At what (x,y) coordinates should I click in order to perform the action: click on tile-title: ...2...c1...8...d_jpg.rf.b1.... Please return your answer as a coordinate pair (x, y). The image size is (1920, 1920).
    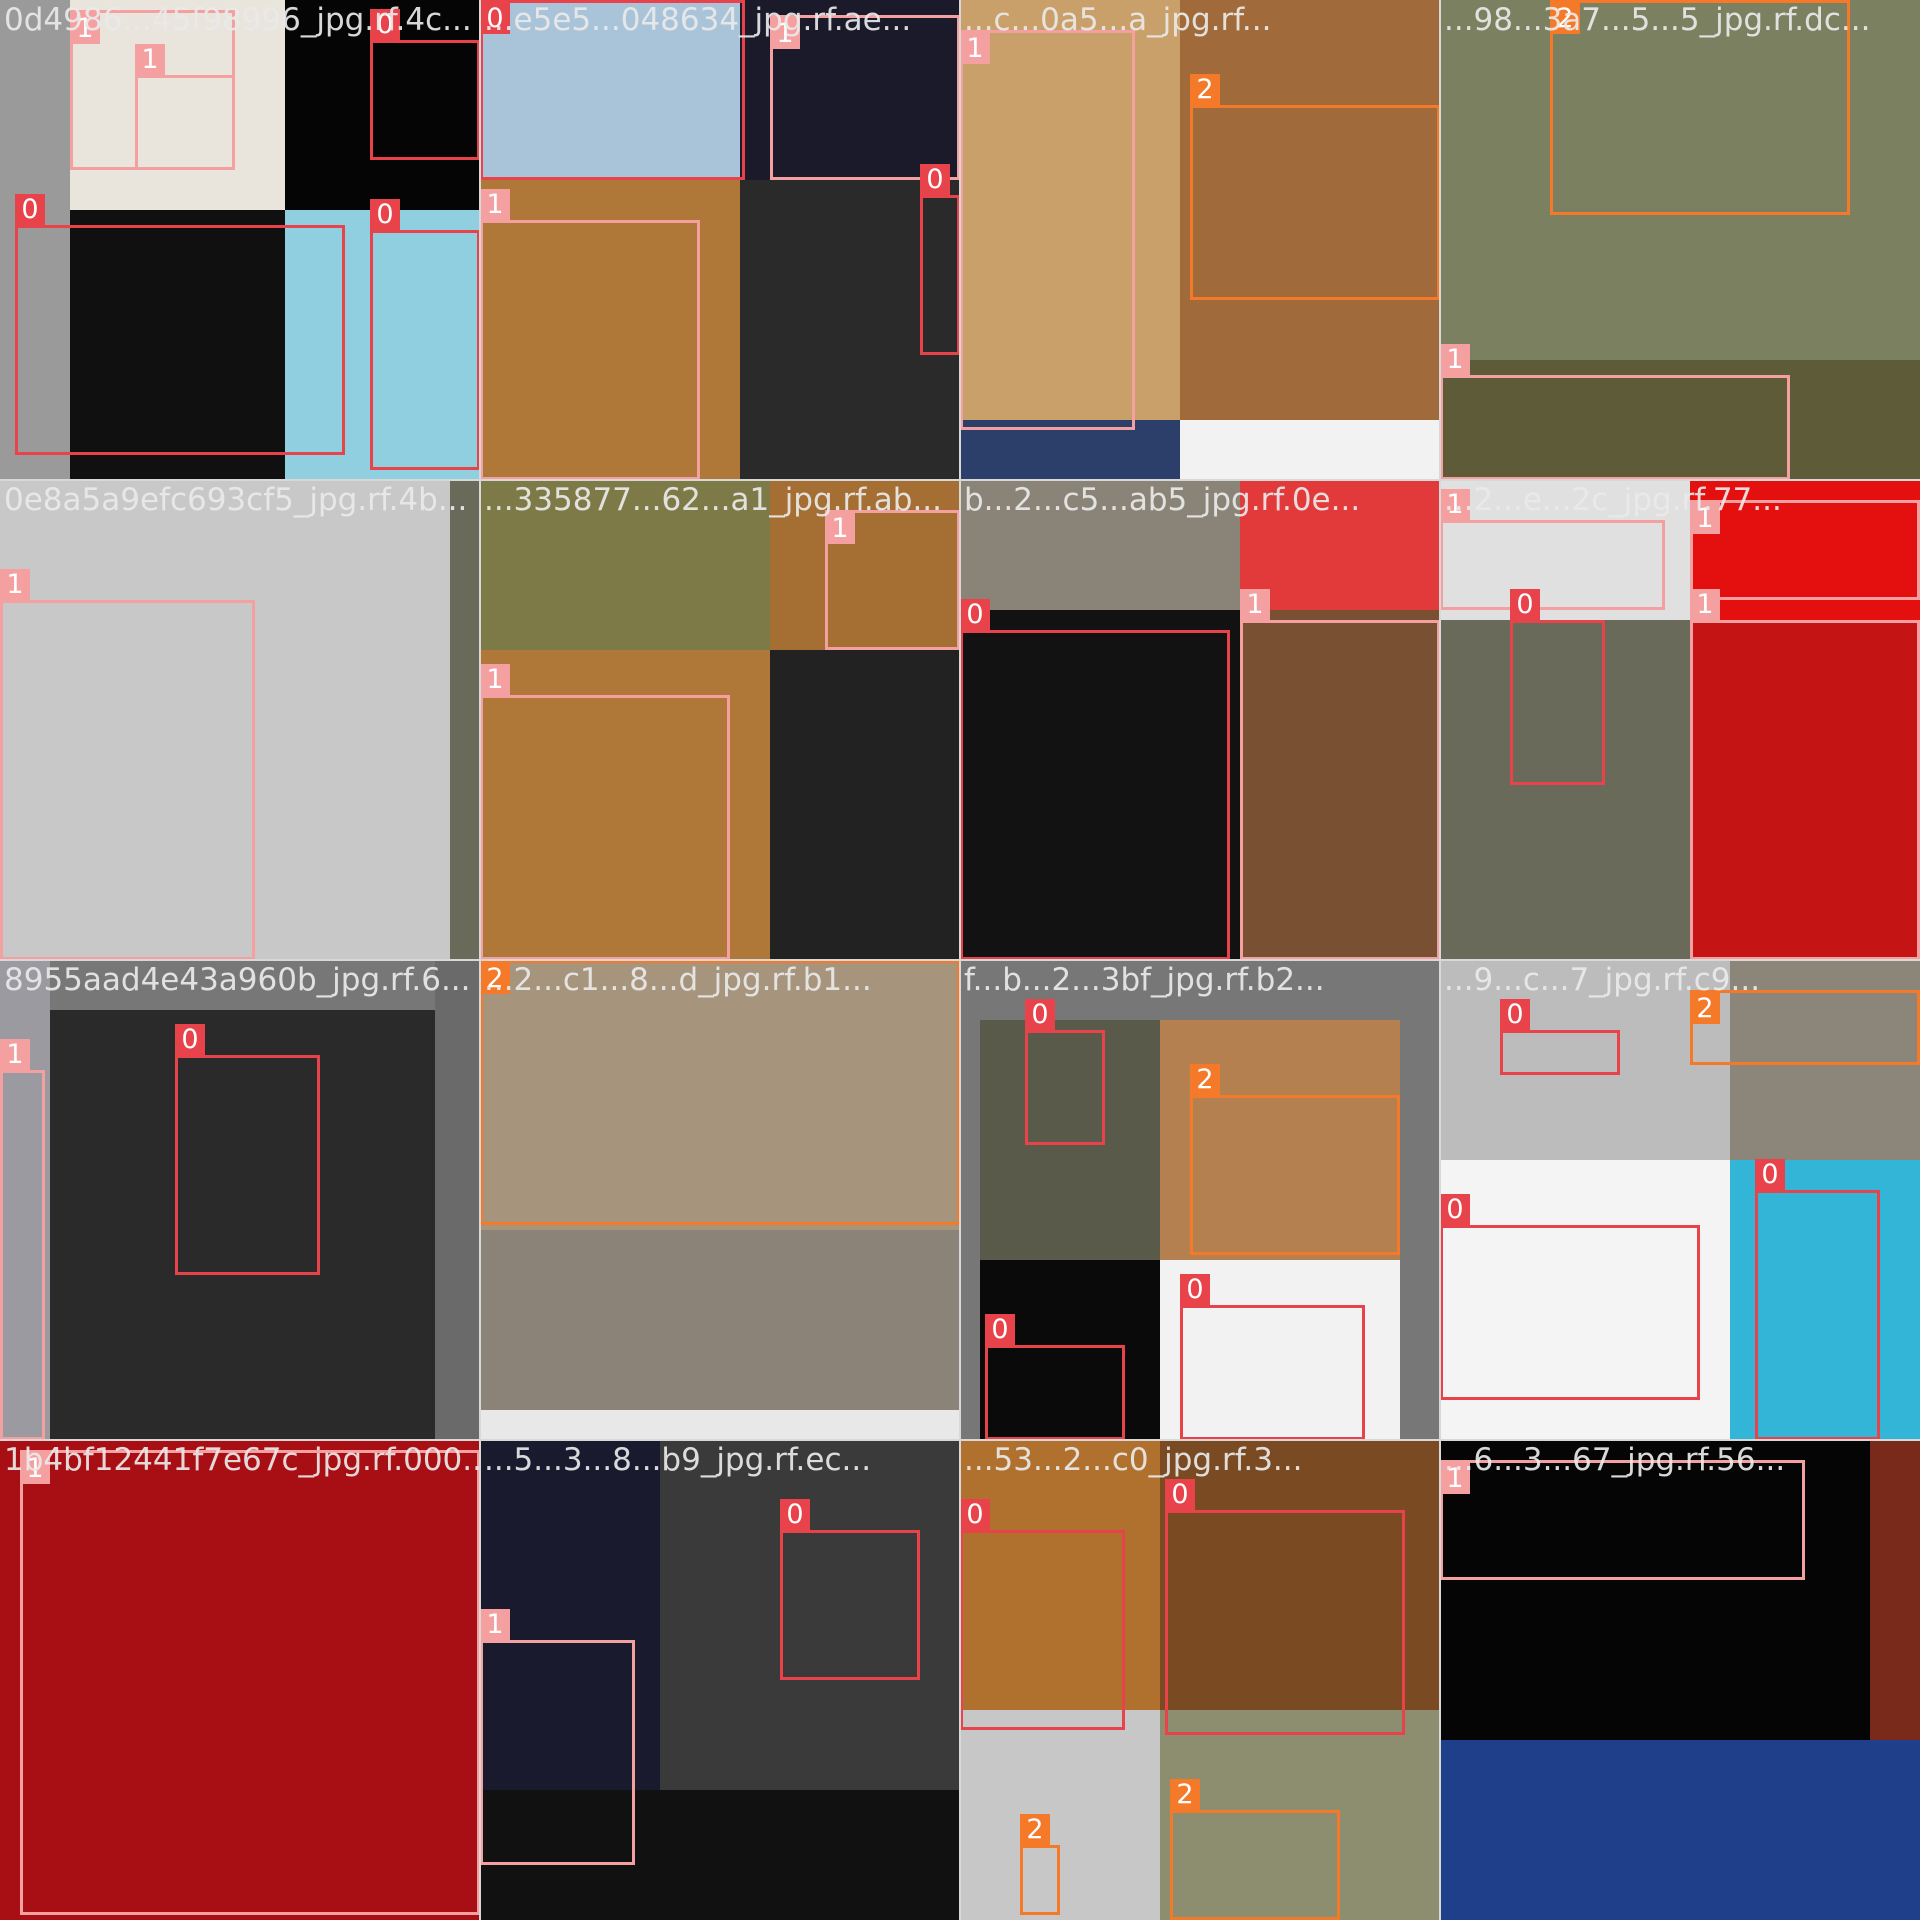
    Looking at the image, I should click on (678, 980).